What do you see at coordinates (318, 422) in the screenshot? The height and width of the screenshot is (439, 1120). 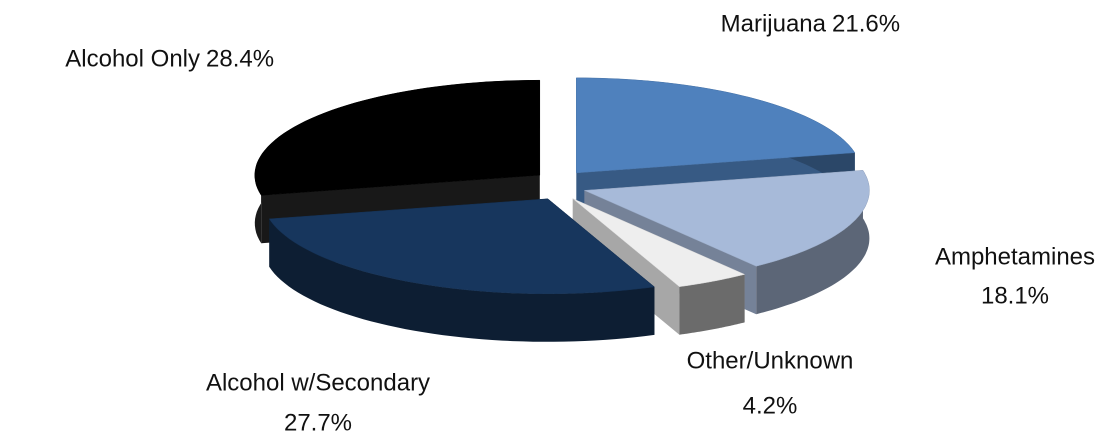 I see `value-label: 27.7%` at bounding box center [318, 422].